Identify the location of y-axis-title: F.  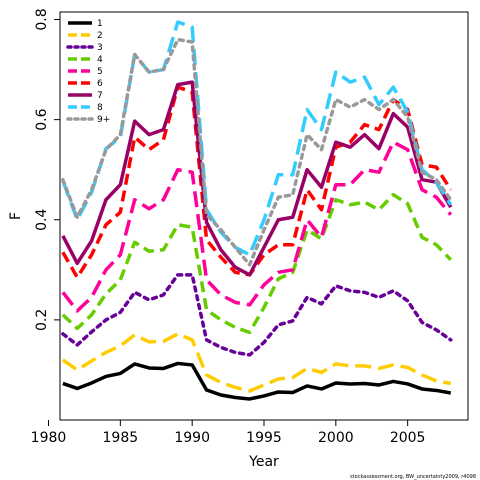
(16, 216).